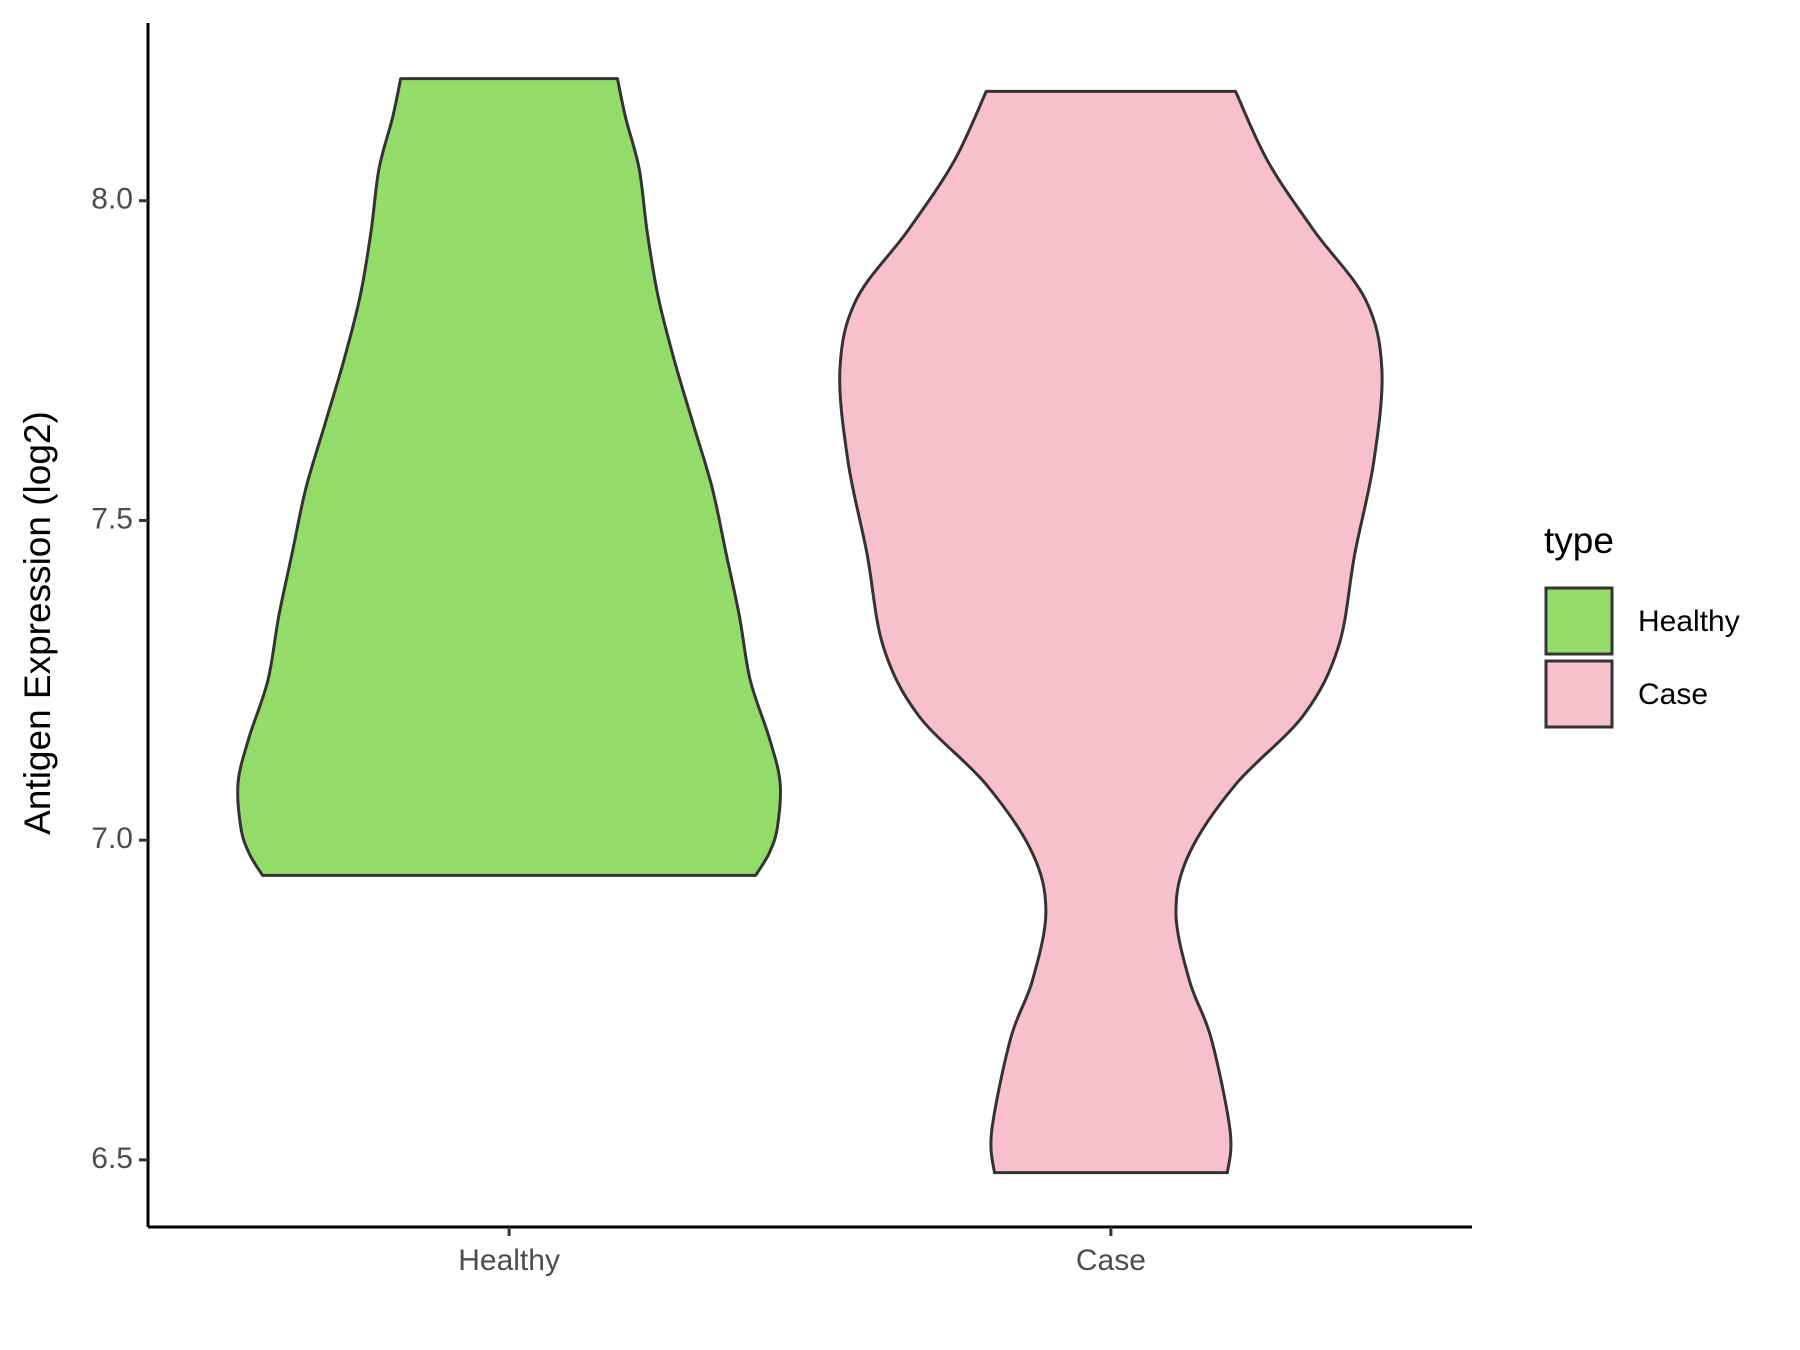 The image size is (1800, 1350). I want to click on x-tick-label: Case, so click(1111, 1260).